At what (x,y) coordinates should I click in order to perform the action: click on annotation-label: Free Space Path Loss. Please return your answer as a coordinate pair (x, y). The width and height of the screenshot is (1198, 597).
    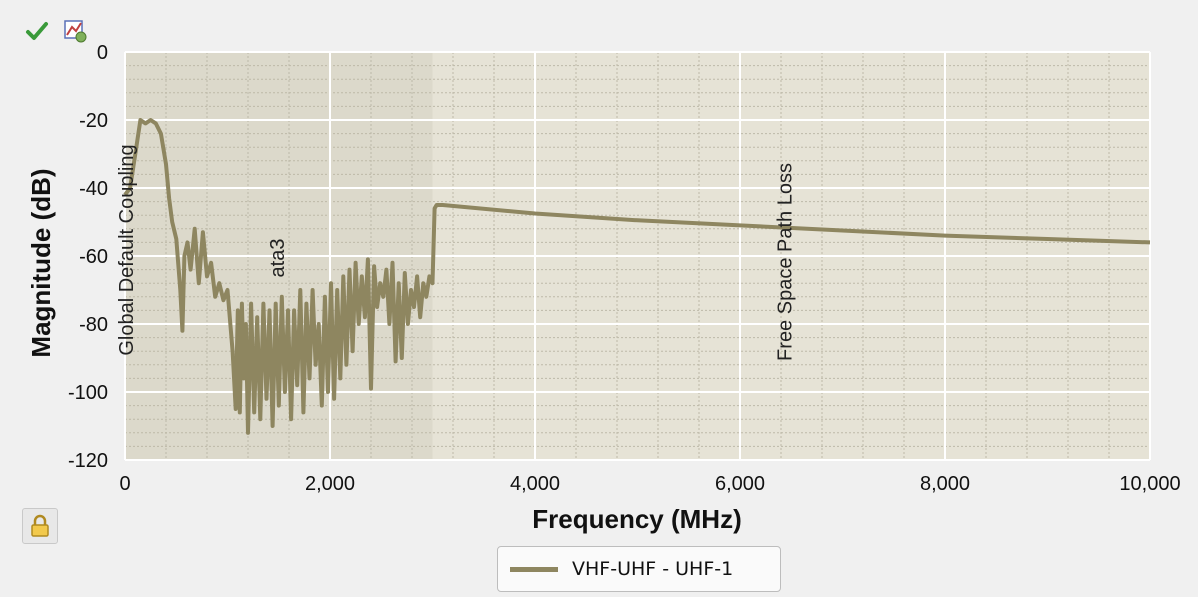
    Looking at the image, I should click on (785, 262).